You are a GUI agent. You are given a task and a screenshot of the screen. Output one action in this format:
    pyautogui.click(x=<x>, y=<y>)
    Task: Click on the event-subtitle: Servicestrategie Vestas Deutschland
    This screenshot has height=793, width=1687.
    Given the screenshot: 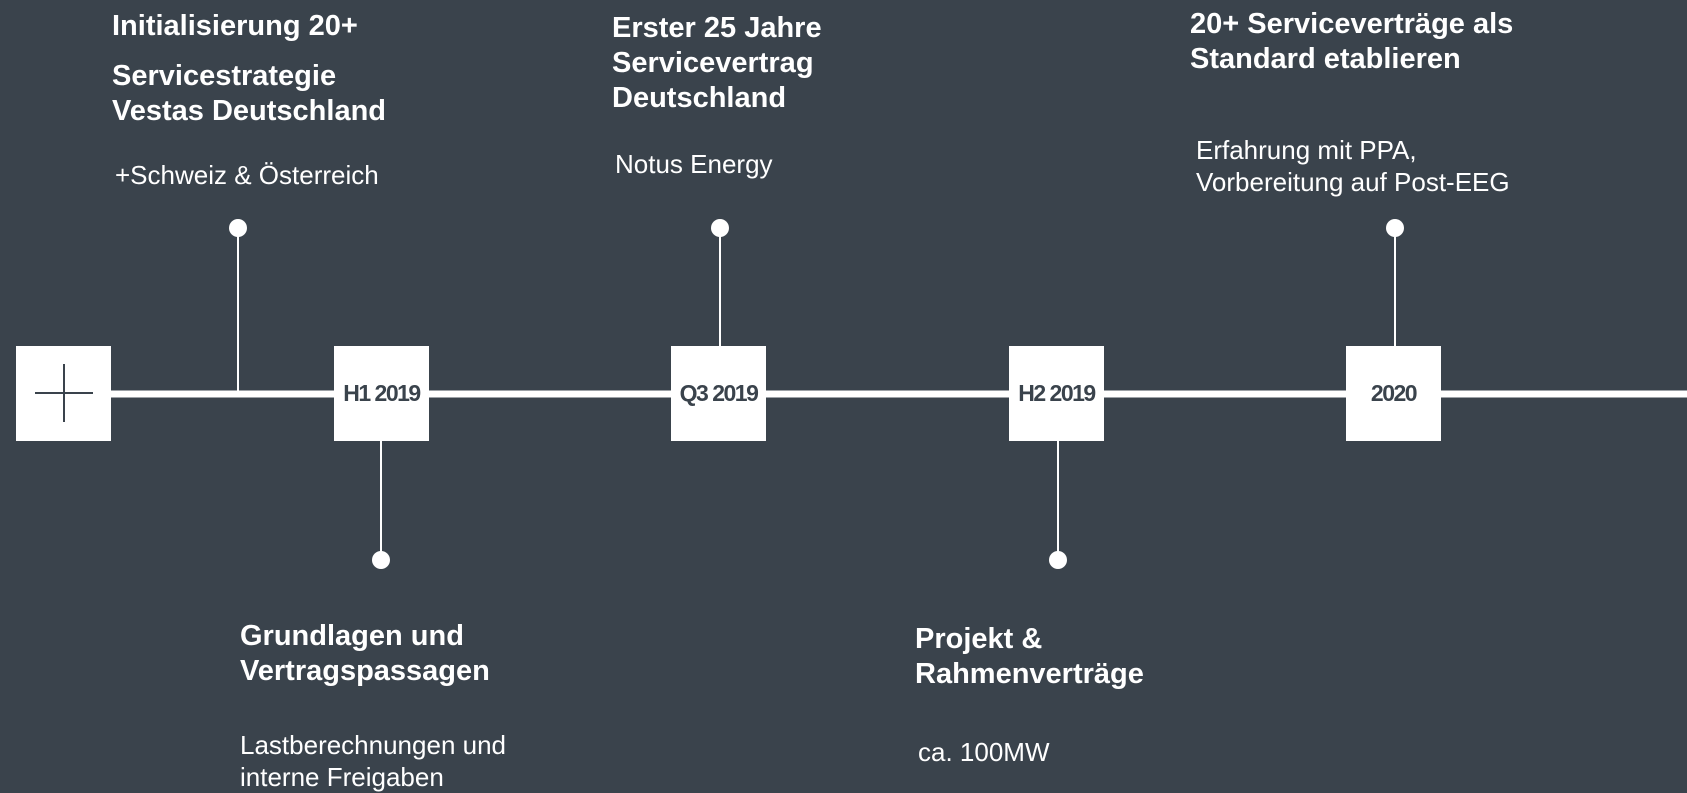 What is the action you would take?
    pyautogui.click(x=249, y=94)
    